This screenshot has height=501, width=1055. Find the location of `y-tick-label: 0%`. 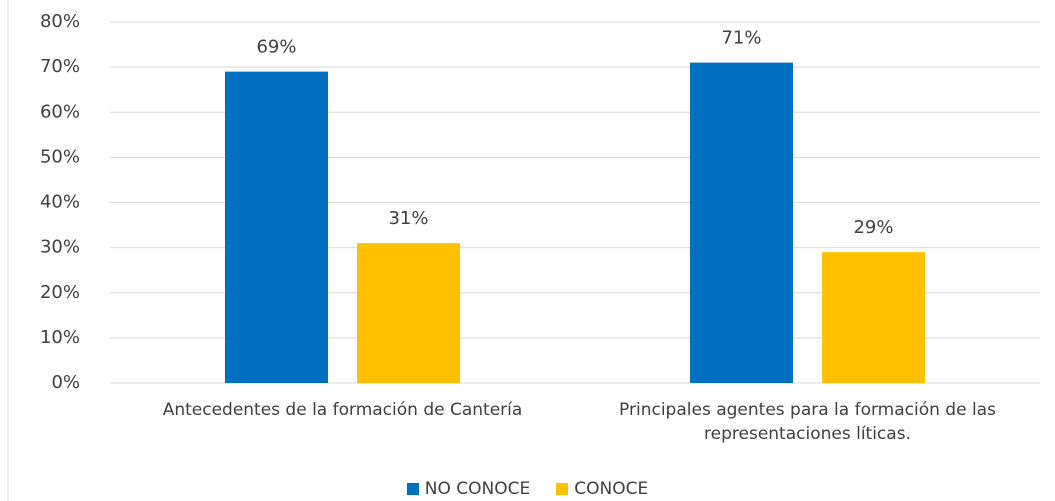

y-tick-label: 0% is located at coordinates (65, 382).